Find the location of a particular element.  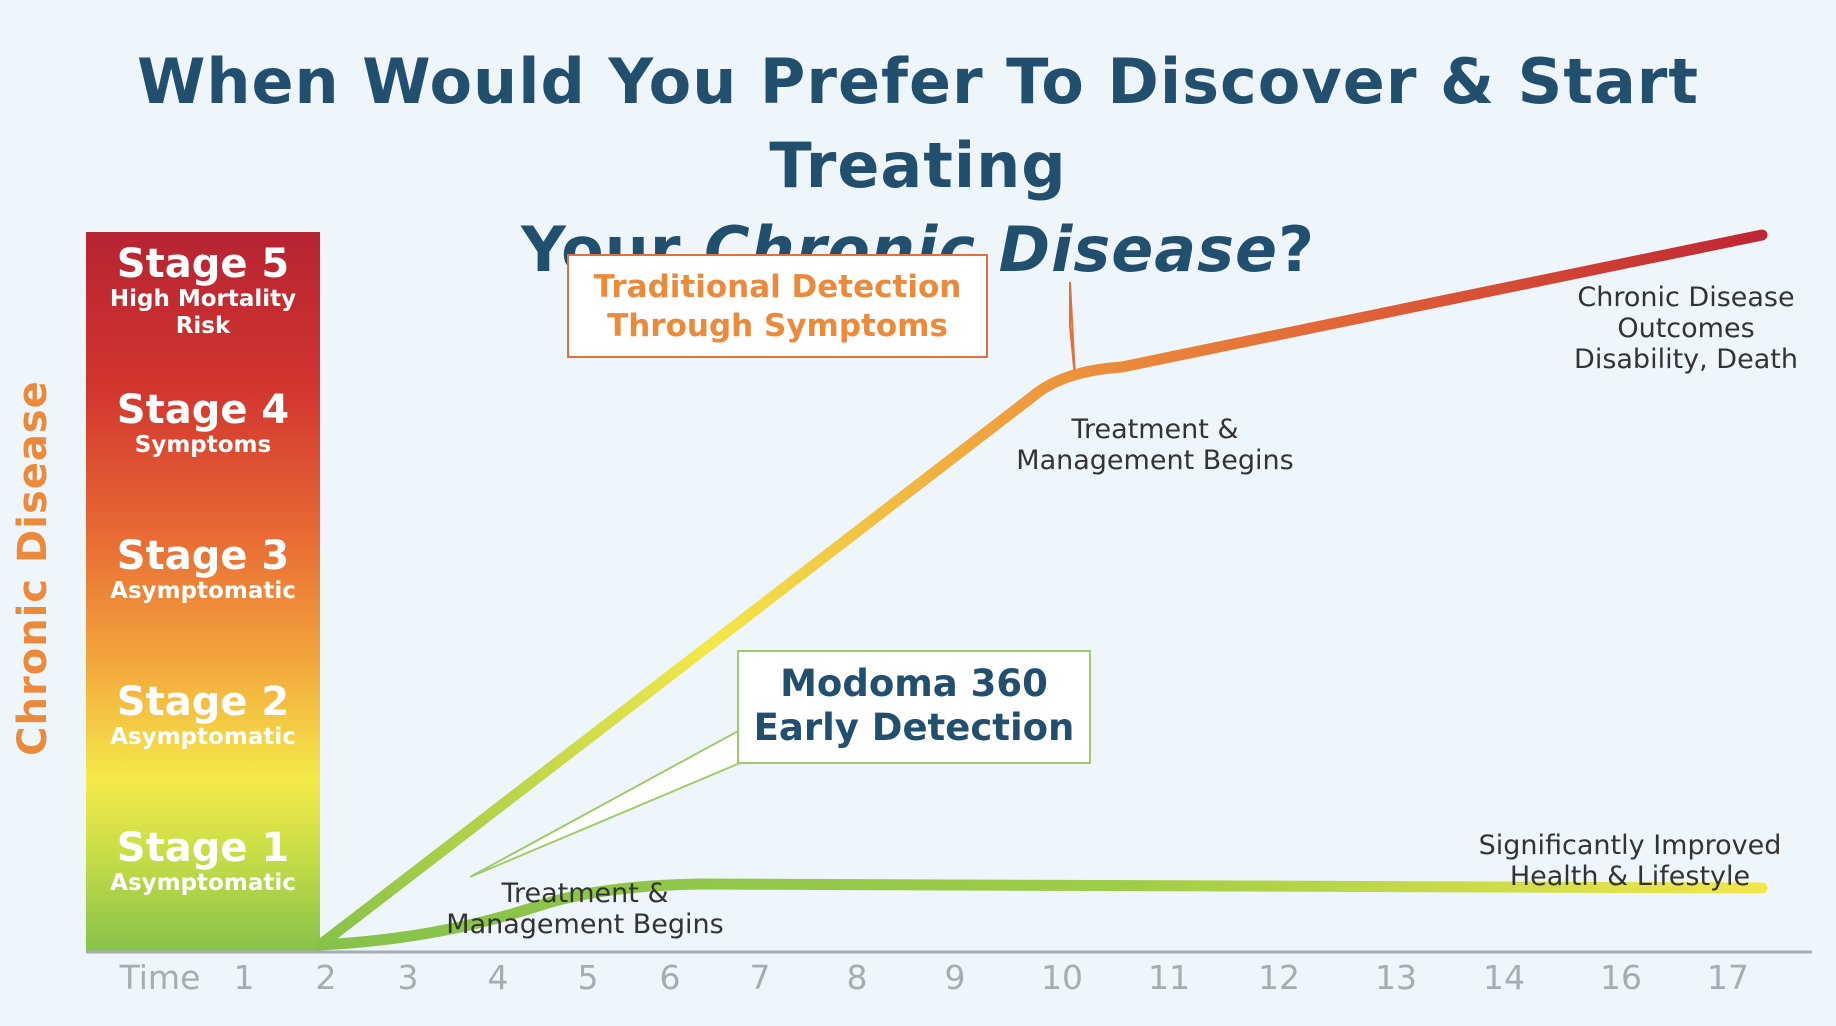

title-line-2-suffix: ? is located at coordinates (1297, 249).